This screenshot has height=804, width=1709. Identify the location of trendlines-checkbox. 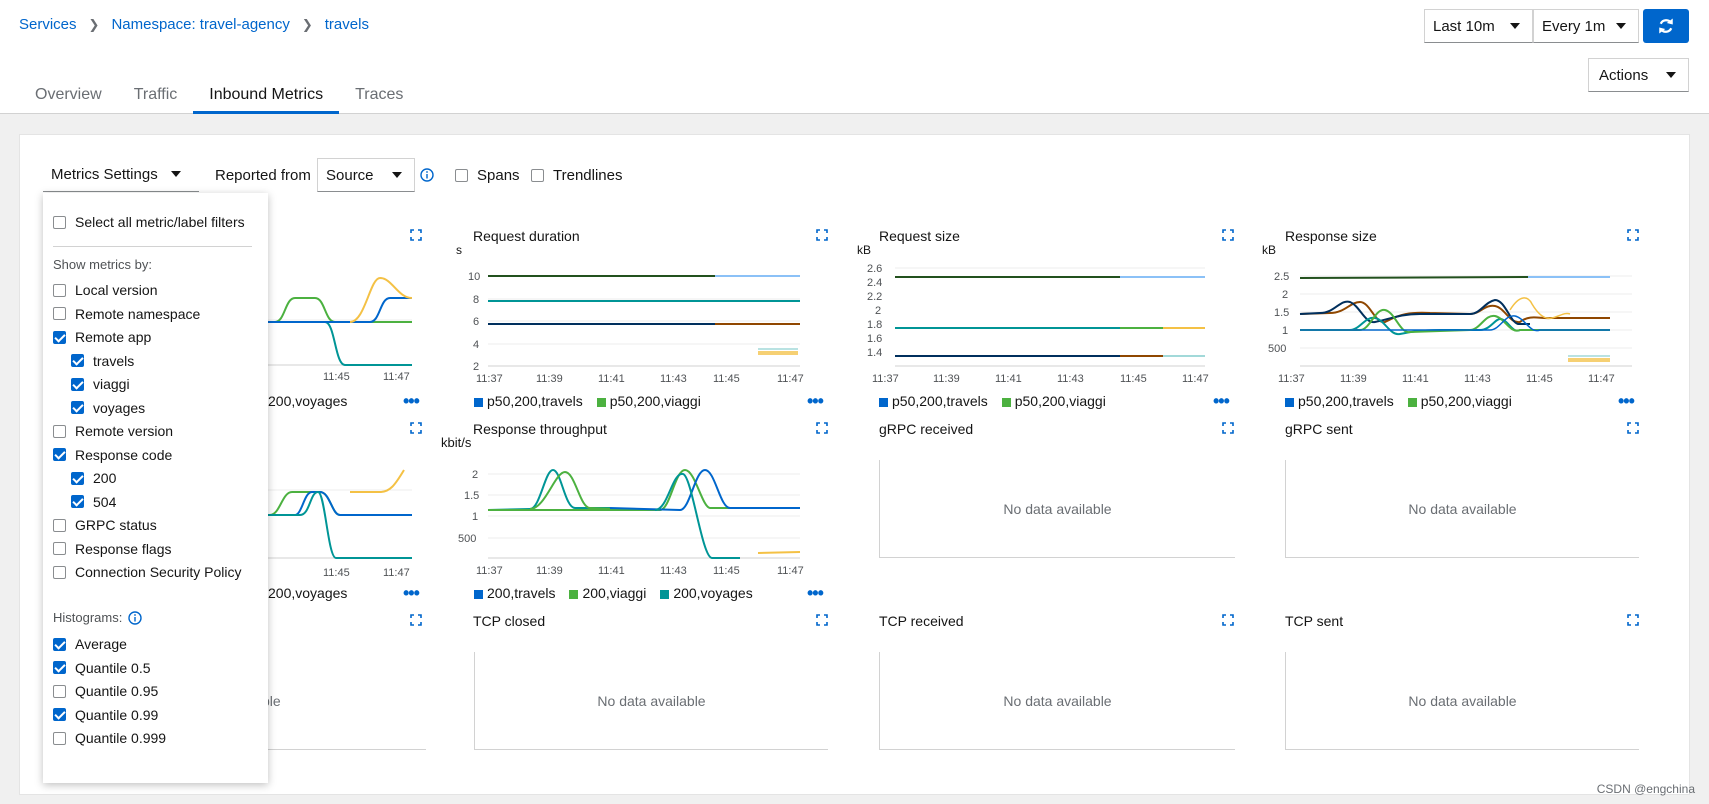
(537, 175).